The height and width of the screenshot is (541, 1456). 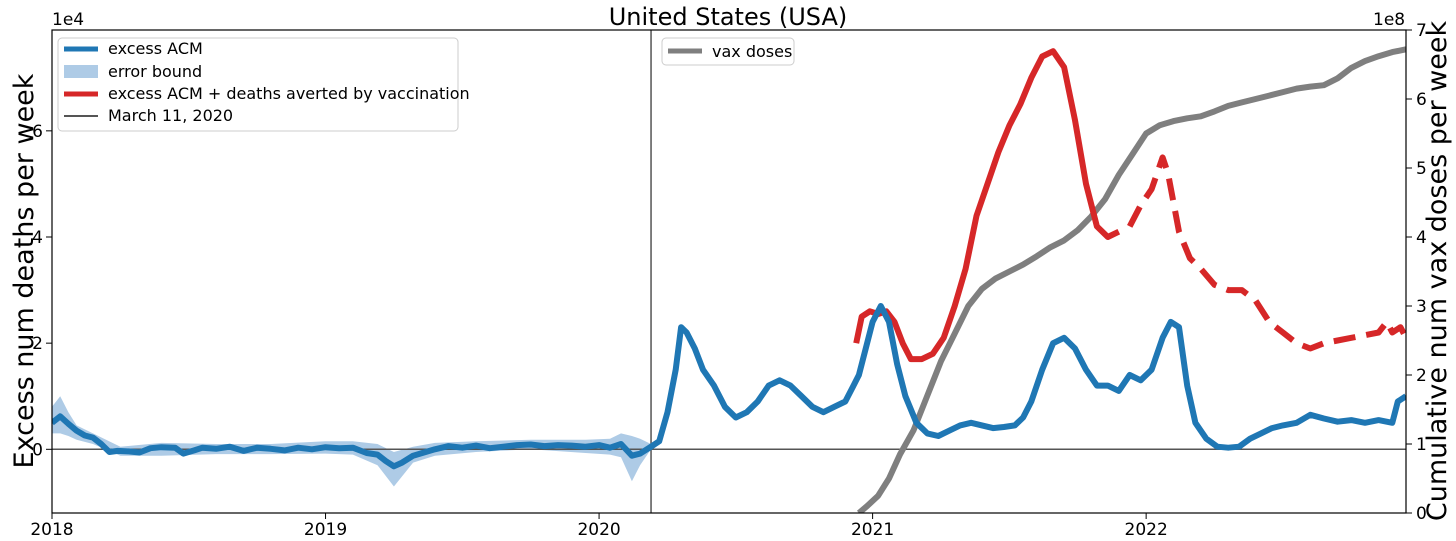 I want to click on y-right-tick-label: 6, so click(x=1421, y=100).